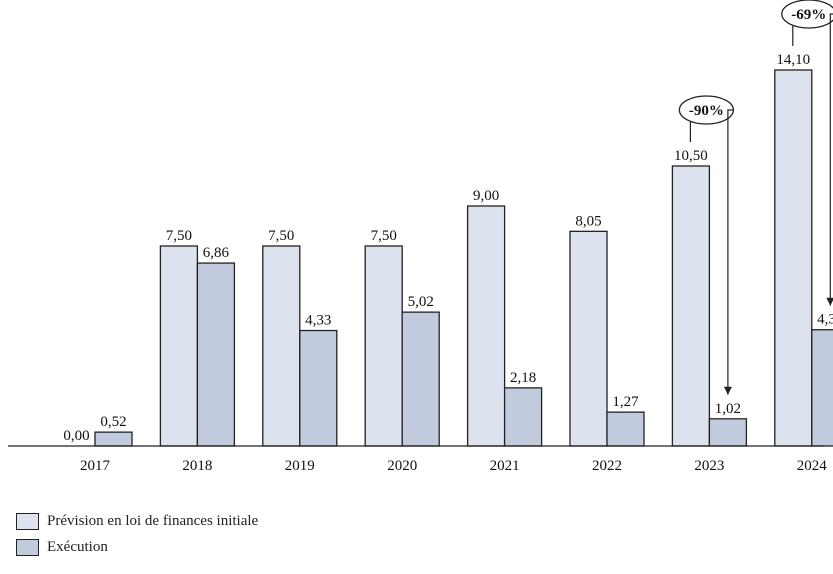  Describe the element at coordinates (179, 236) in the screenshot. I see `value-label-prevision-2018: 7,50` at that location.